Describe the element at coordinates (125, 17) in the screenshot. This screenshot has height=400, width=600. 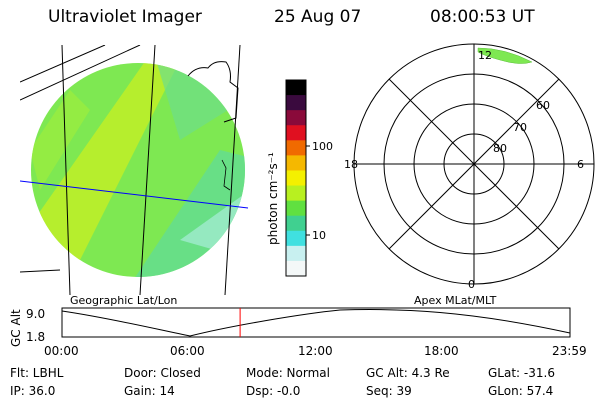
I see `instrument-title: Ultraviolet Imager` at that location.